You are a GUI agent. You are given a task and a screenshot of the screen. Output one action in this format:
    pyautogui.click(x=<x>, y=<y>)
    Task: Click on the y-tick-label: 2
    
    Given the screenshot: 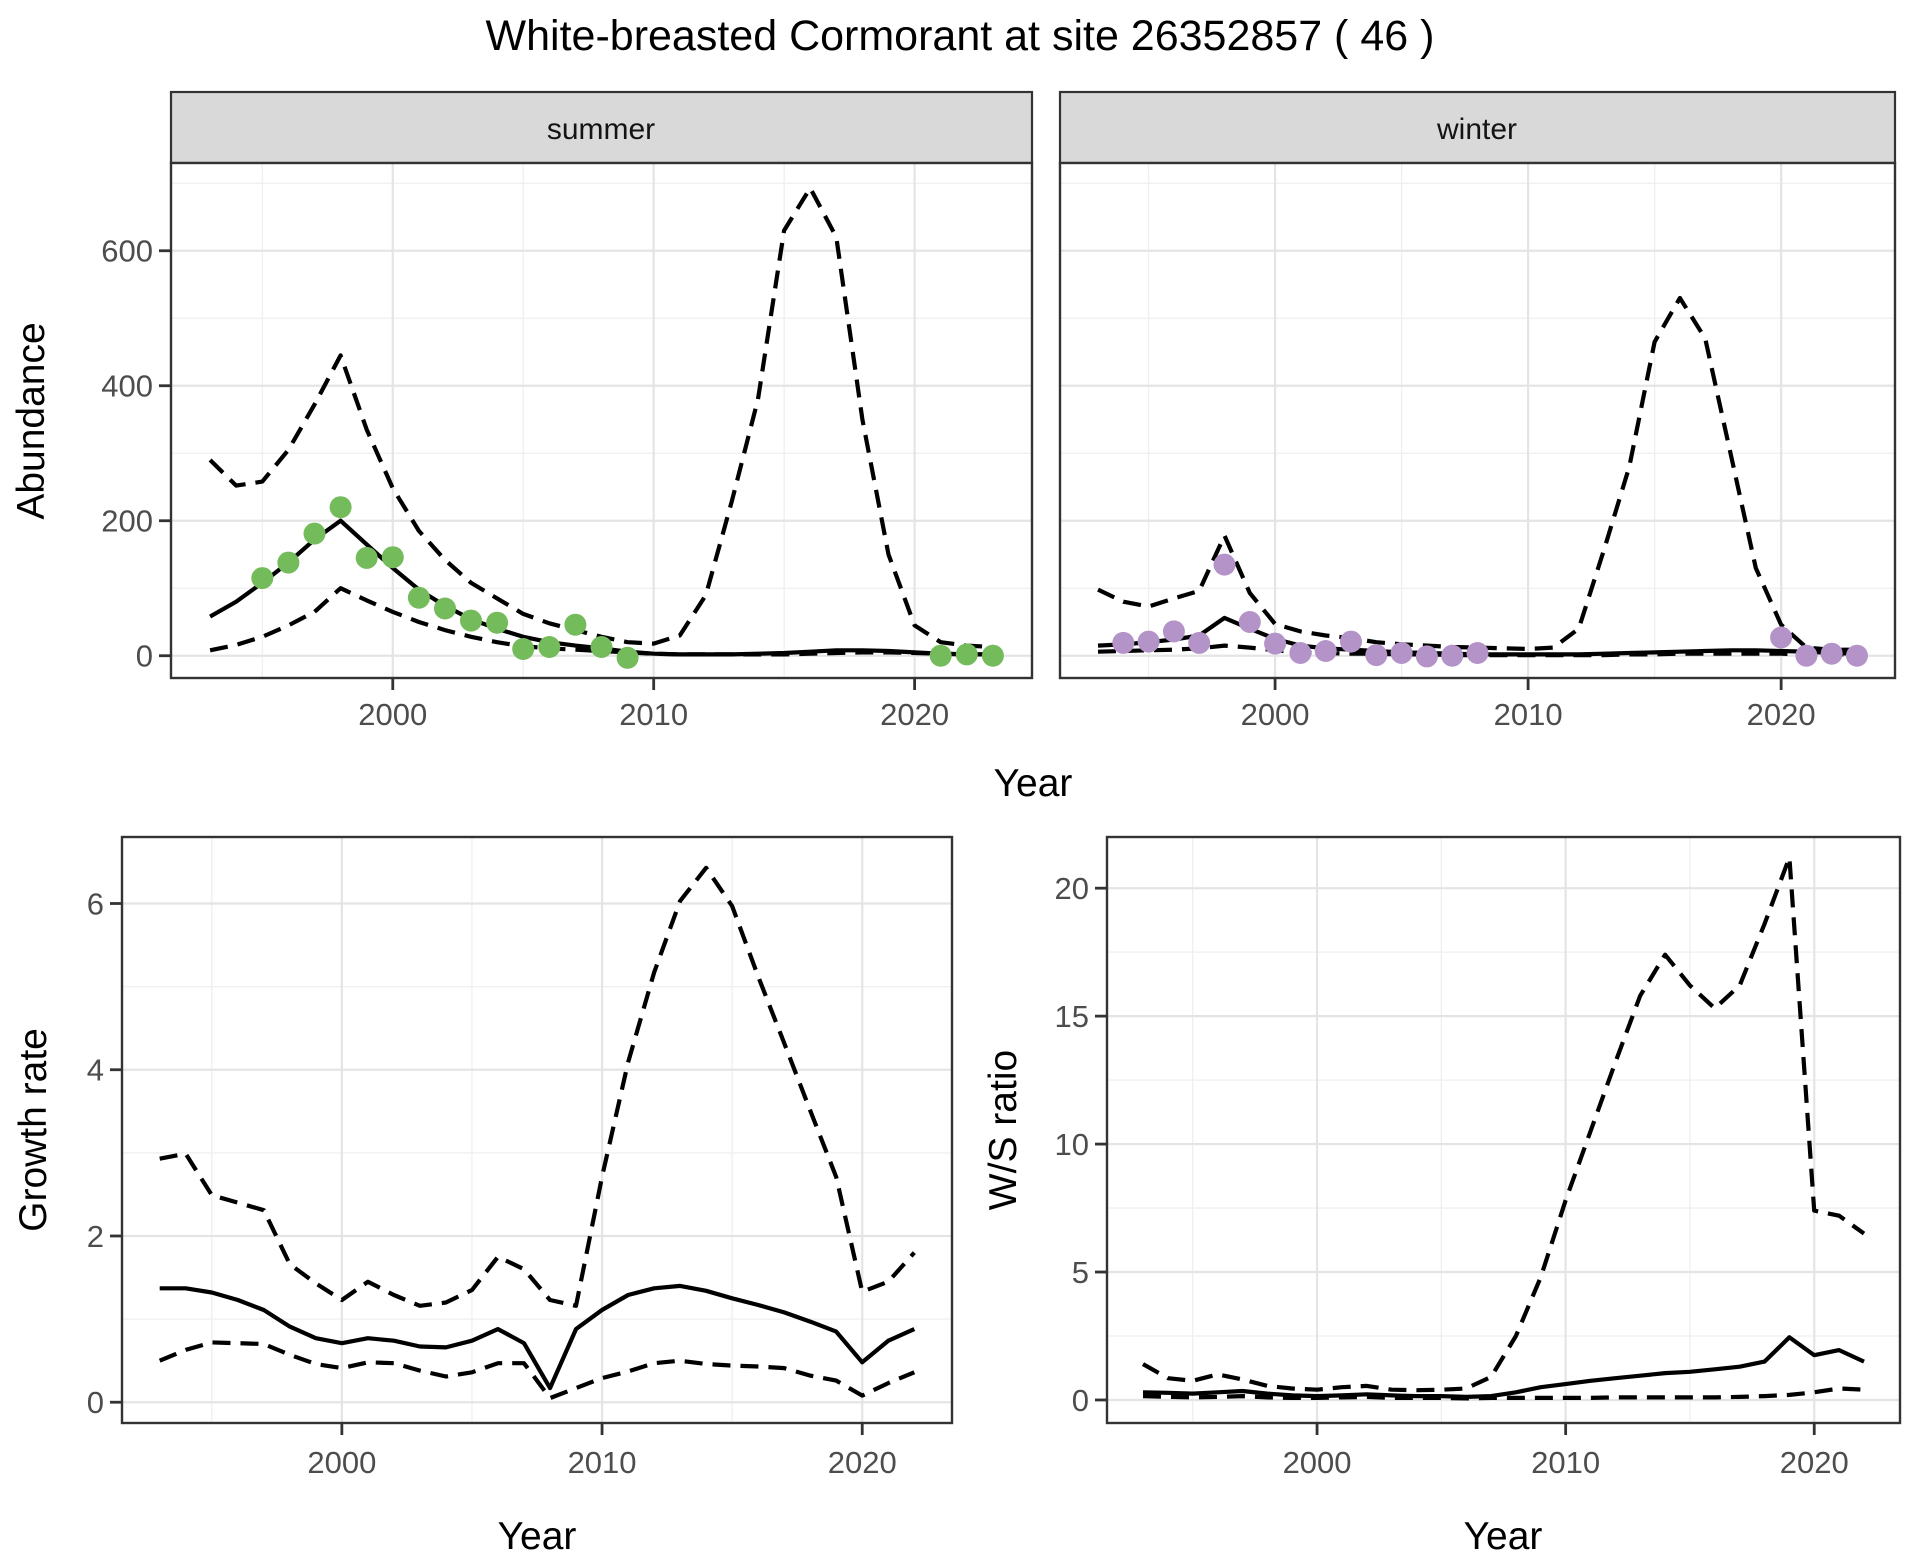 What is the action you would take?
    pyautogui.click(x=95, y=1236)
    